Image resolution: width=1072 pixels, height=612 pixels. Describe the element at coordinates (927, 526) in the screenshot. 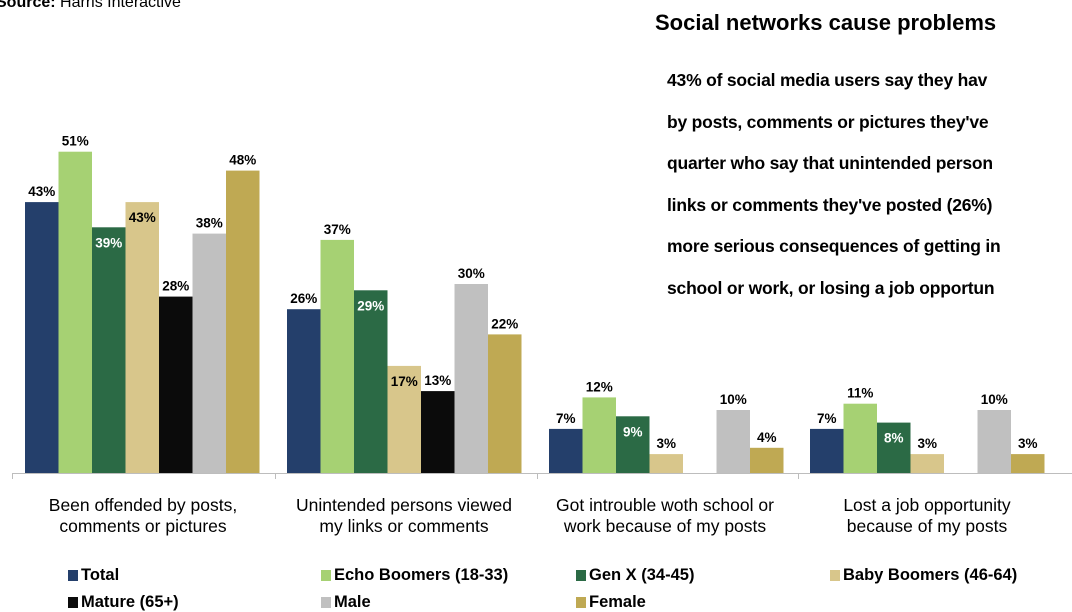

I see `category-label: because of my posts` at that location.